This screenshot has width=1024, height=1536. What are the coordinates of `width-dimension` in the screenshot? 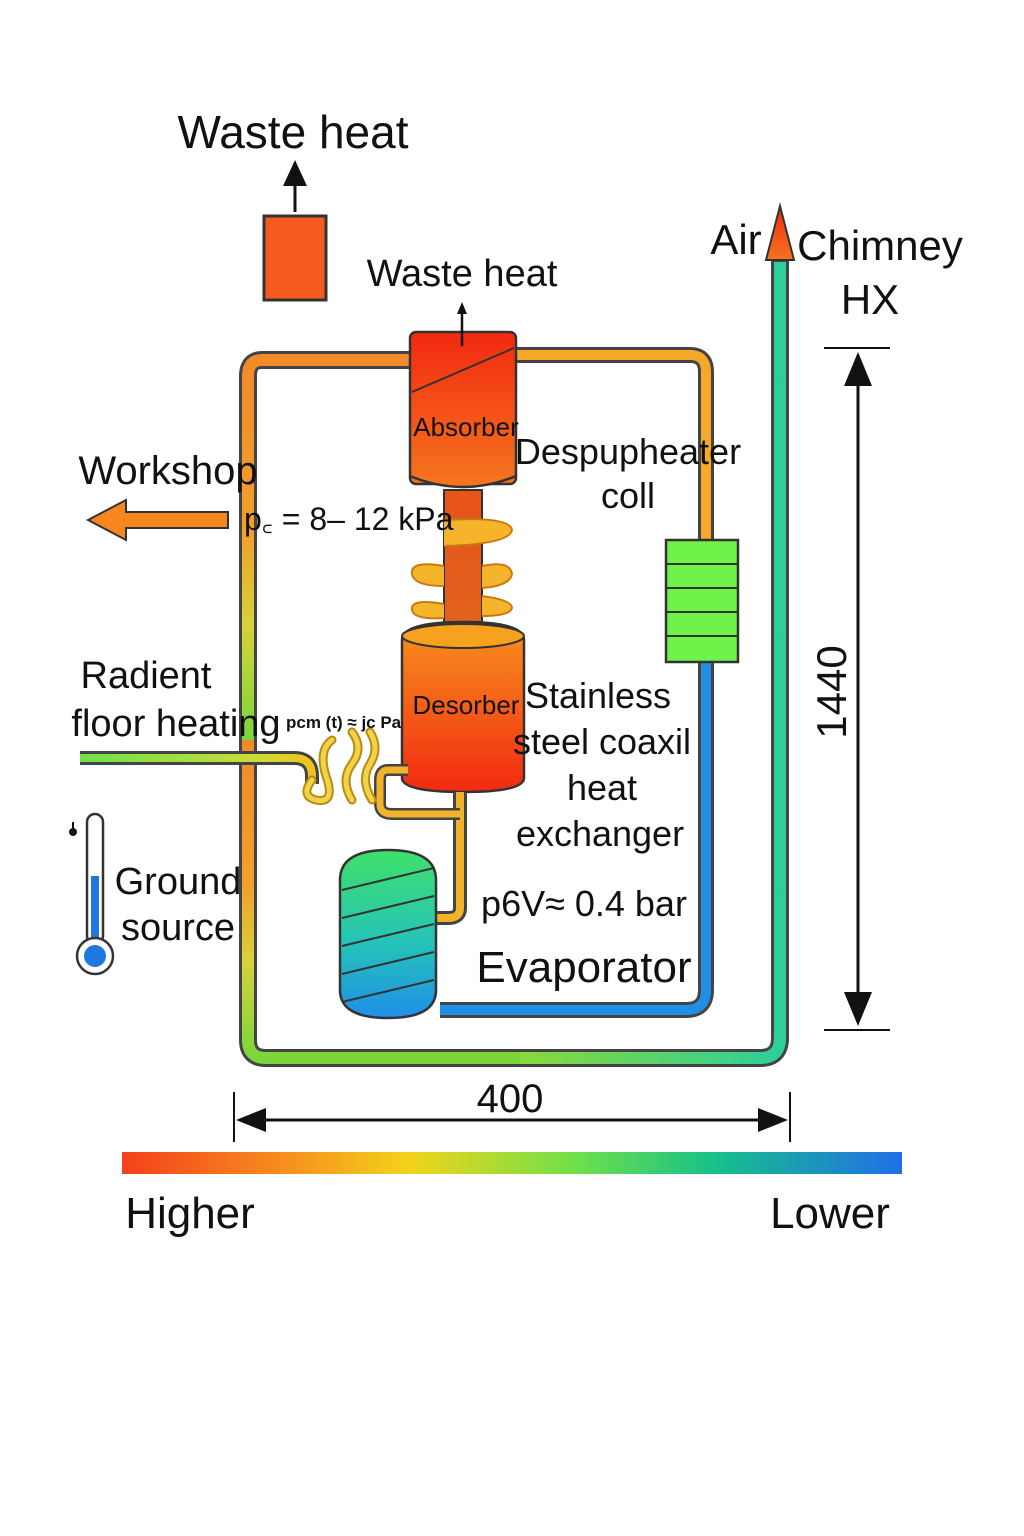 It's located at (512, 1117).